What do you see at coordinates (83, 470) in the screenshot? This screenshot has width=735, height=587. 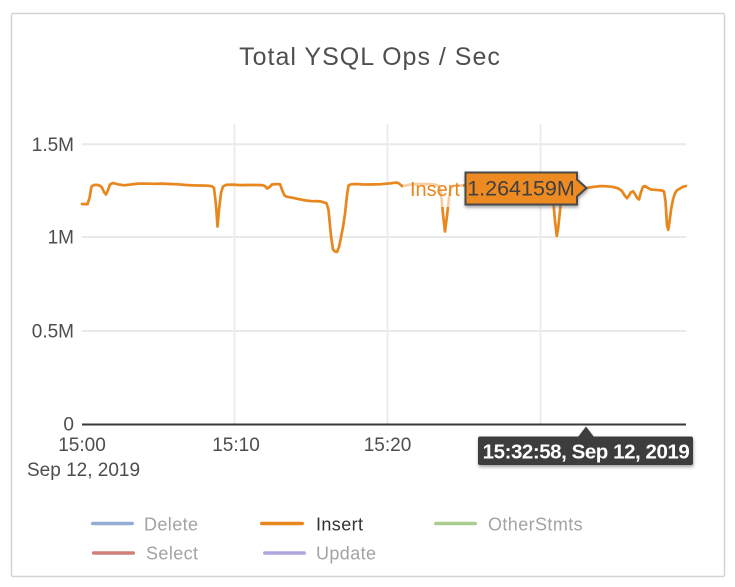 I see `svg-text: Sep 12, 2019` at bounding box center [83, 470].